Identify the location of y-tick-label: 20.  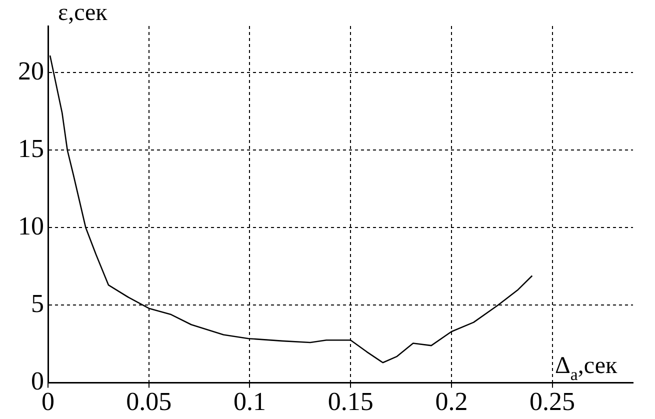
(31, 71).